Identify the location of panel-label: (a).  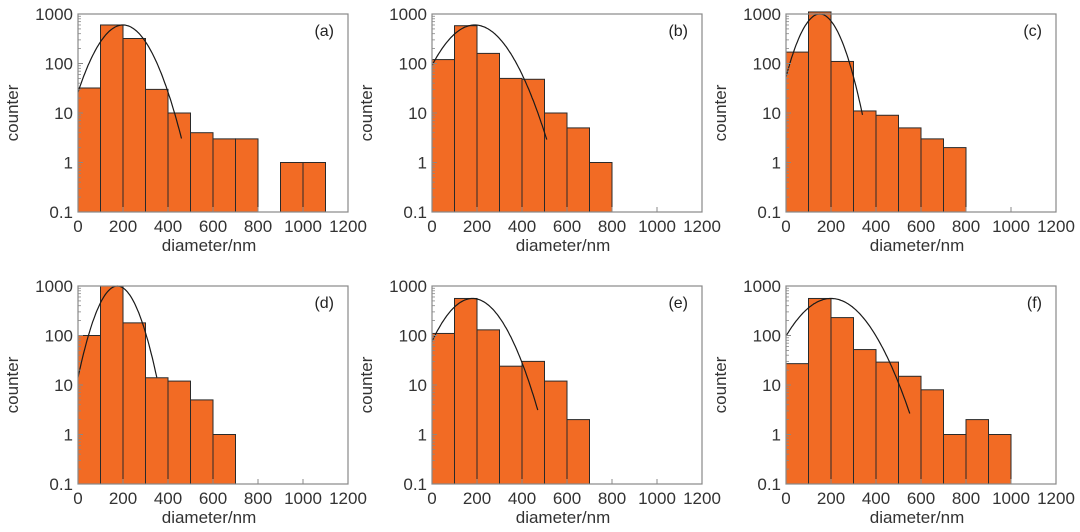
(324, 31).